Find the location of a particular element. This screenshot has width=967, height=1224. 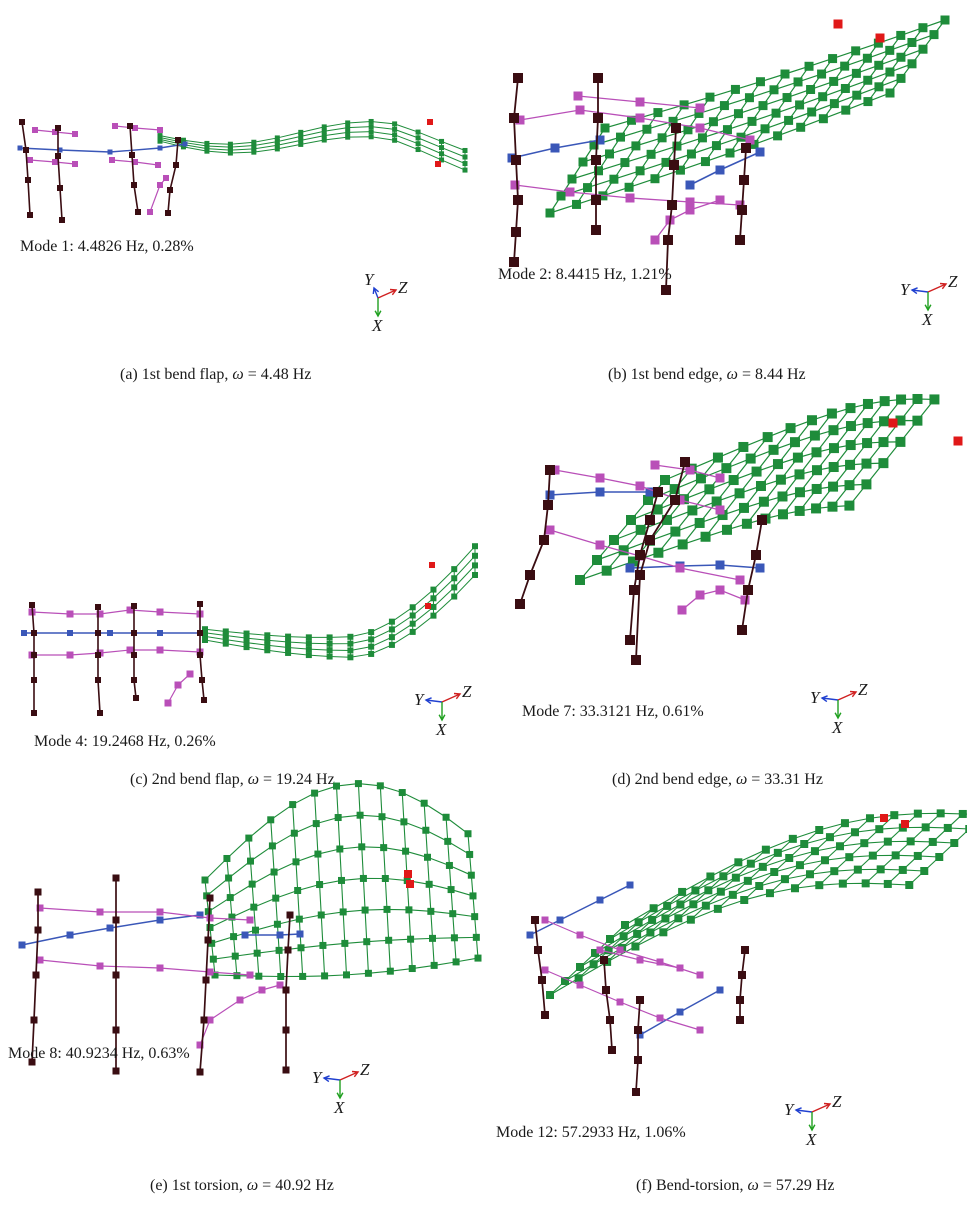

fuselage-rear-node is located at coordinates (720, 990).